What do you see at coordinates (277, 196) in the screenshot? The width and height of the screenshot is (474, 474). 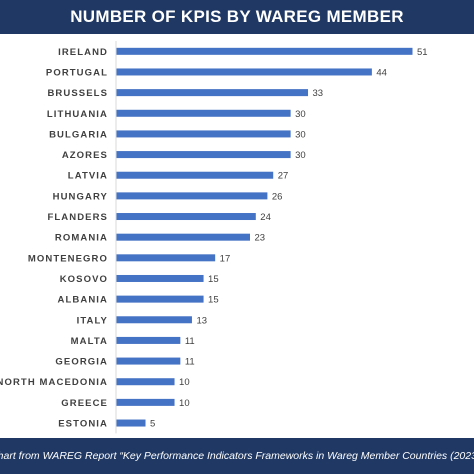 I see `data-label: 26` at bounding box center [277, 196].